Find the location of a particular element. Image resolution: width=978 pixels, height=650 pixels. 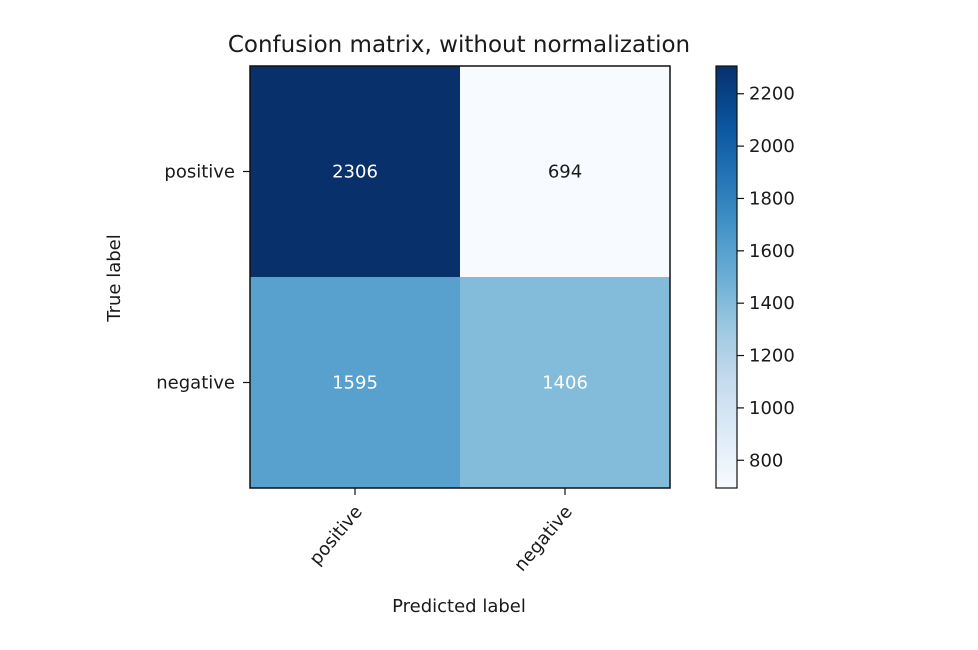

colorbar-tick-label-3: 1400 is located at coordinates (772, 303).